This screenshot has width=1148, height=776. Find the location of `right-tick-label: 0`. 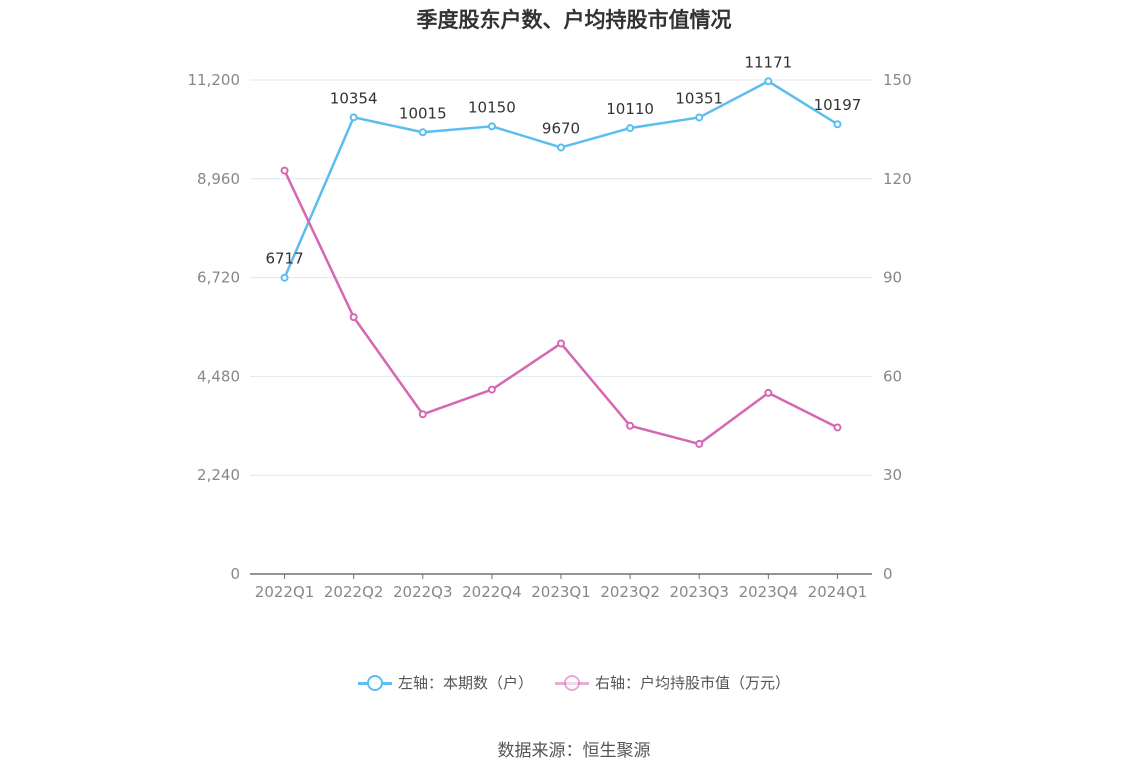

right-tick-label: 0 is located at coordinates (888, 574).